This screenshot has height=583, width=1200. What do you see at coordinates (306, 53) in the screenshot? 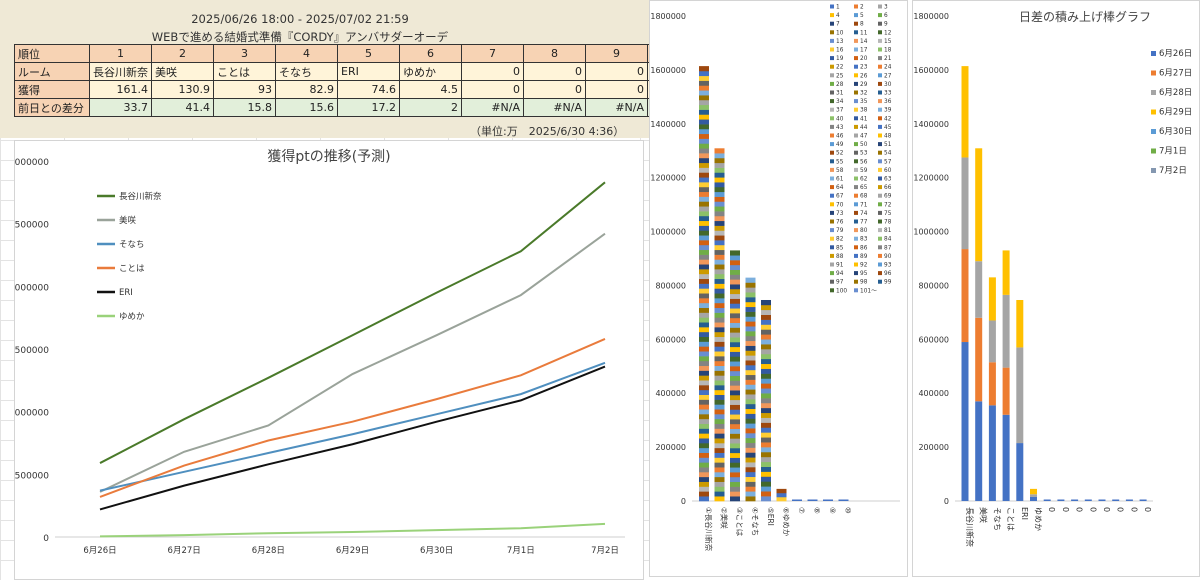
I see `table-cell: 4` at bounding box center [306, 53].